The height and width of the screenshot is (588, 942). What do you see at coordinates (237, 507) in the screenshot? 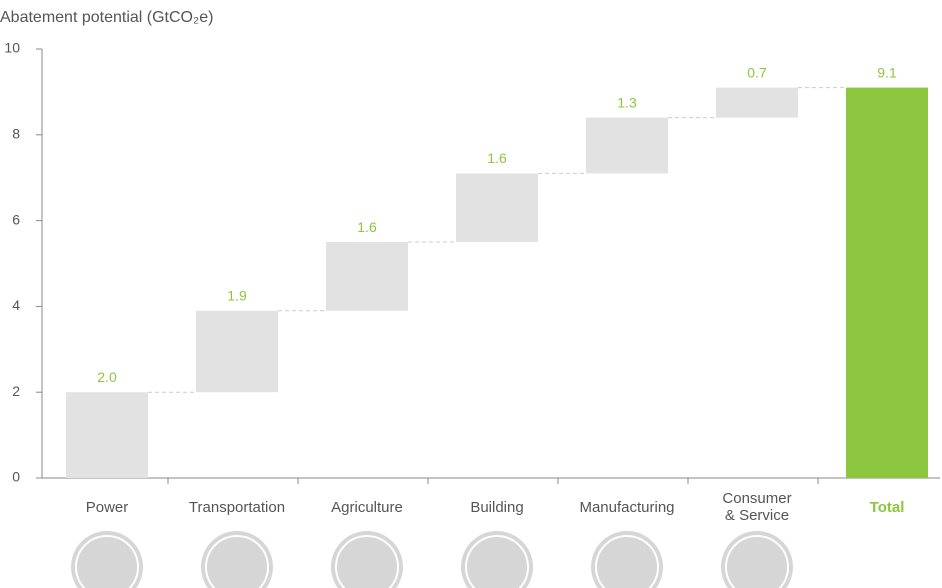
I see `x-tick-label: Transportation` at bounding box center [237, 507].